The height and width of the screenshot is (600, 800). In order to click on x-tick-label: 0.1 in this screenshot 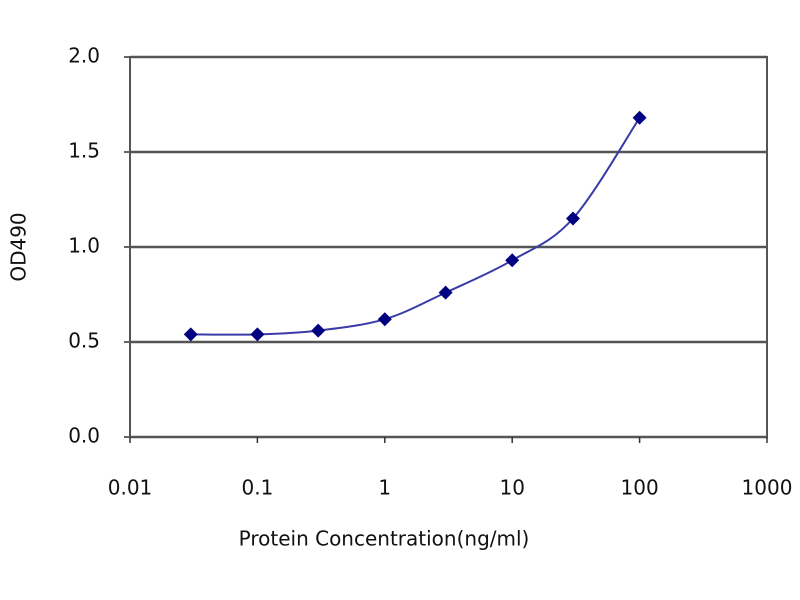, I will do `click(257, 488)`.